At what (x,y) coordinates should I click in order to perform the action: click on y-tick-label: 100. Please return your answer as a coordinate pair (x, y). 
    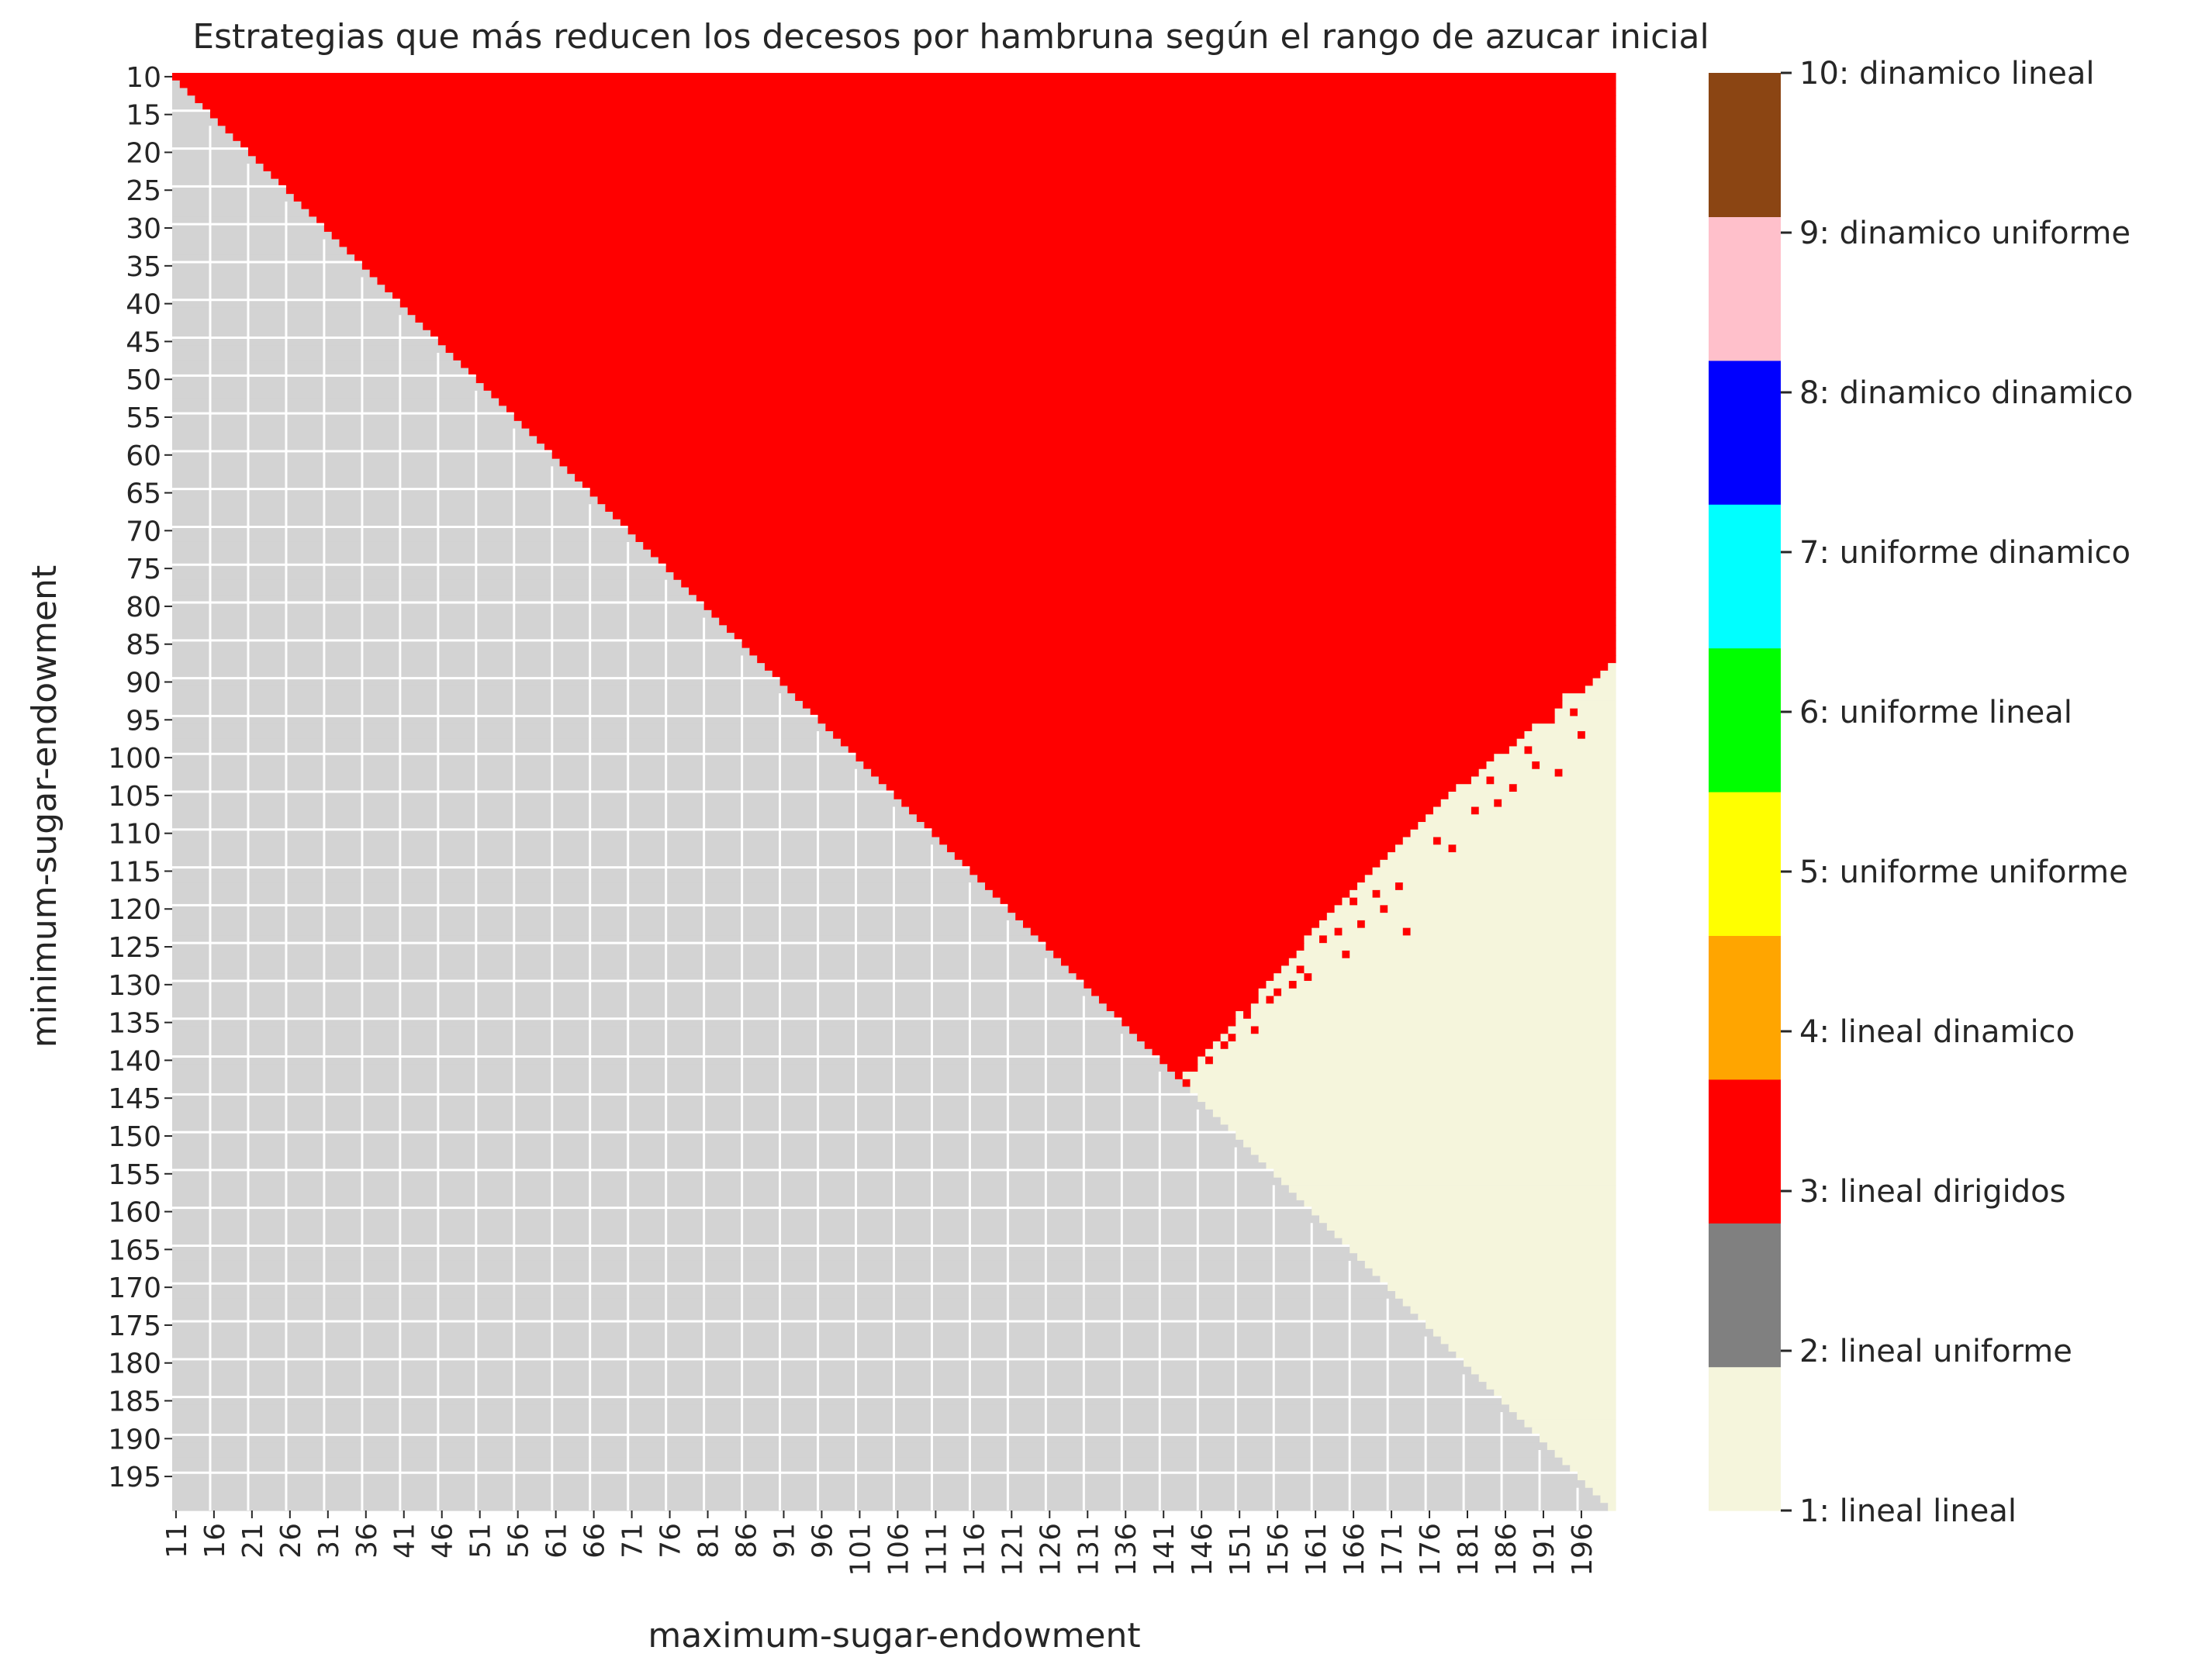
    Looking at the image, I should click on (134, 759).